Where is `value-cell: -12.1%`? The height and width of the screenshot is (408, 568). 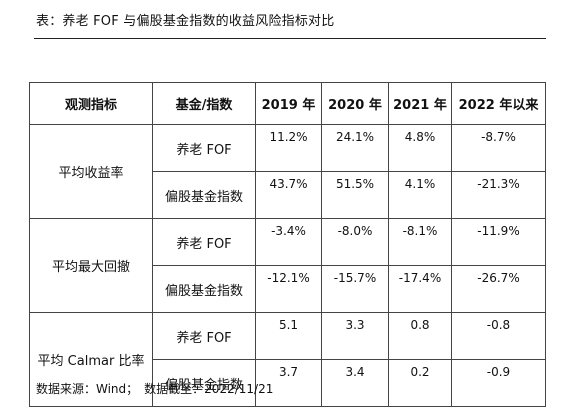
value-cell: -12.1% is located at coordinates (288, 289).